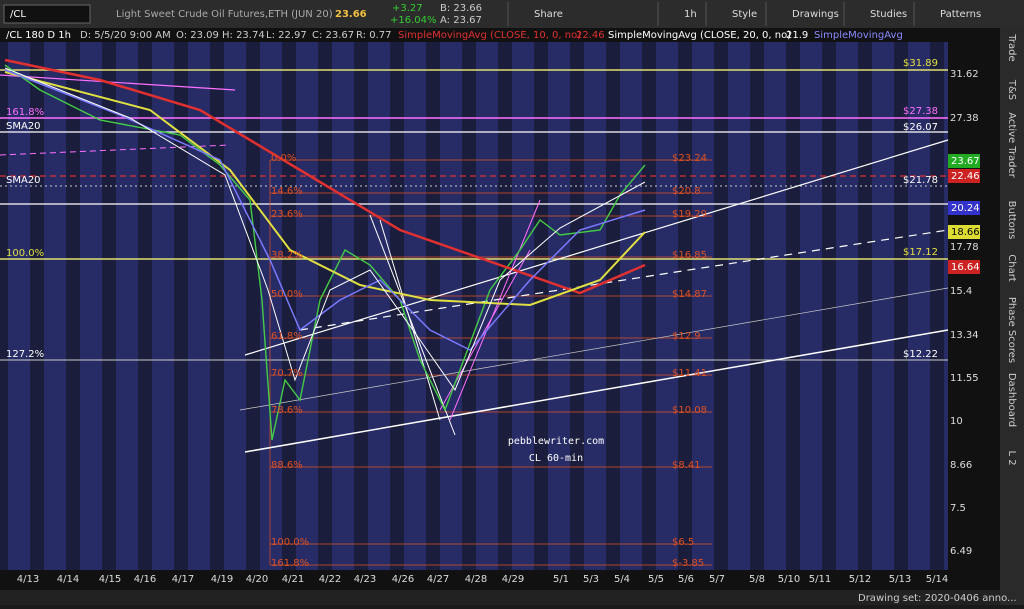  What do you see at coordinates (590, 35) in the screenshot?
I see `info-item: 22.46` at bounding box center [590, 35].